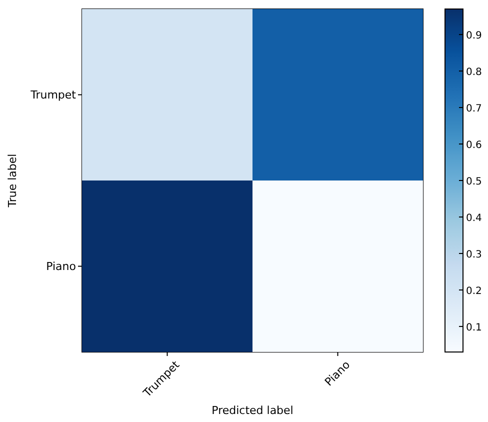 The width and height of the screenshot is (488, 422). What do you see at coordinates (474, 72) in the screenshot?
I see `color-bar-label: 0.8` at bounding box center [474, 72].